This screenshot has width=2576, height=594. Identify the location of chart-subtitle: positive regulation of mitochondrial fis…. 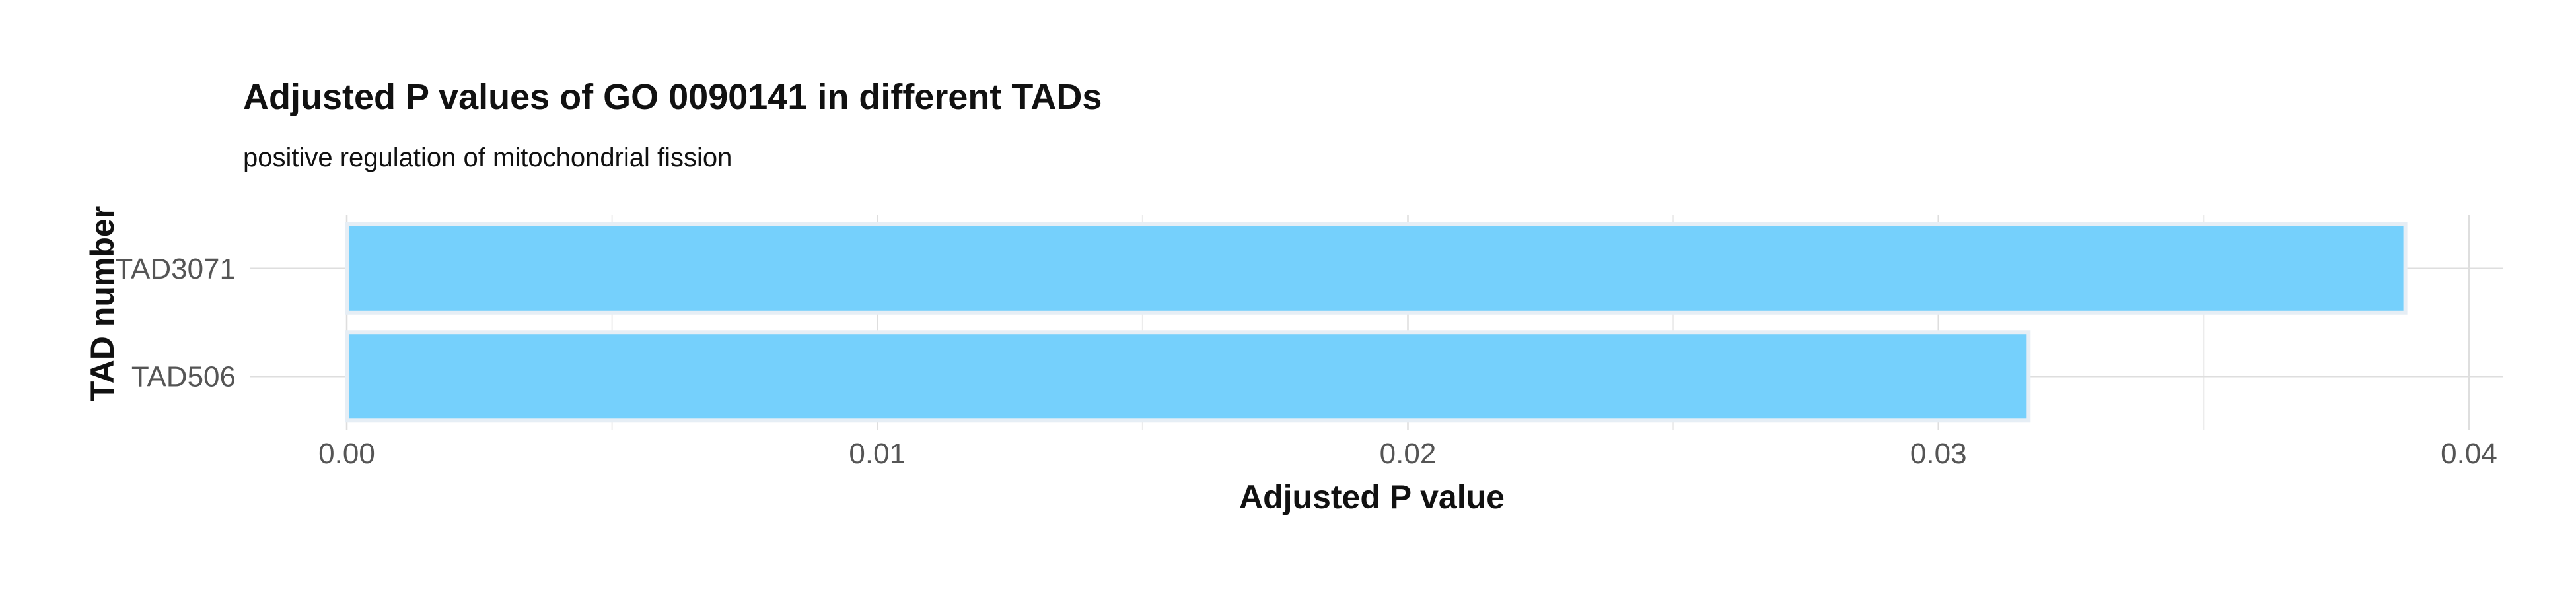
(487, 157).